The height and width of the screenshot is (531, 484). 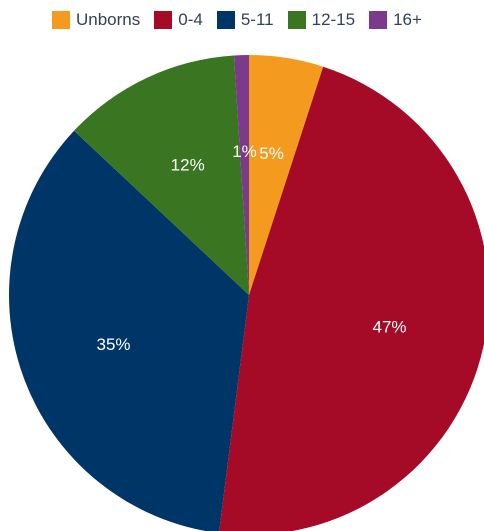 What do you see at coordinates (407, 19) in the screenshot?
I see `legend-label-16-plus: 16+` at bounding box center [407, 19].